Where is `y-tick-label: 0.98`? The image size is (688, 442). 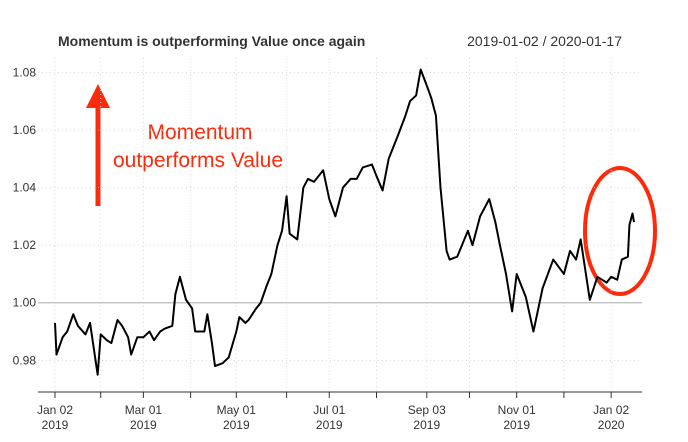
y-tick-label: 0.98 is located at coordinates (25, 360).